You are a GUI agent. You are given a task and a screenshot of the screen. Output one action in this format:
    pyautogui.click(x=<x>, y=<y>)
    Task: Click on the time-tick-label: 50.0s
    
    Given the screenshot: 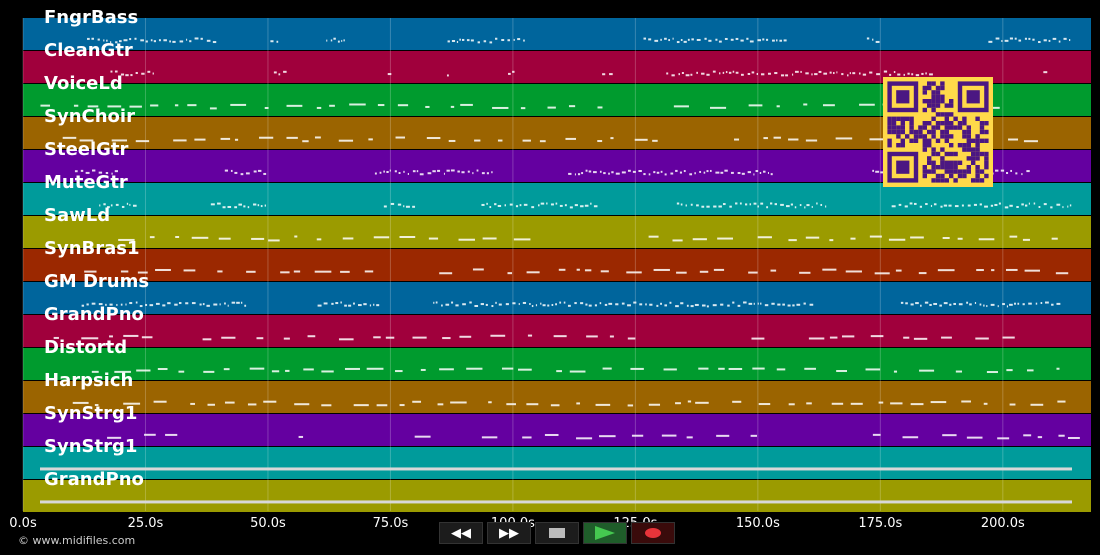 What is the action you would take?
    pyautogui.click(x=268, y=523)
    